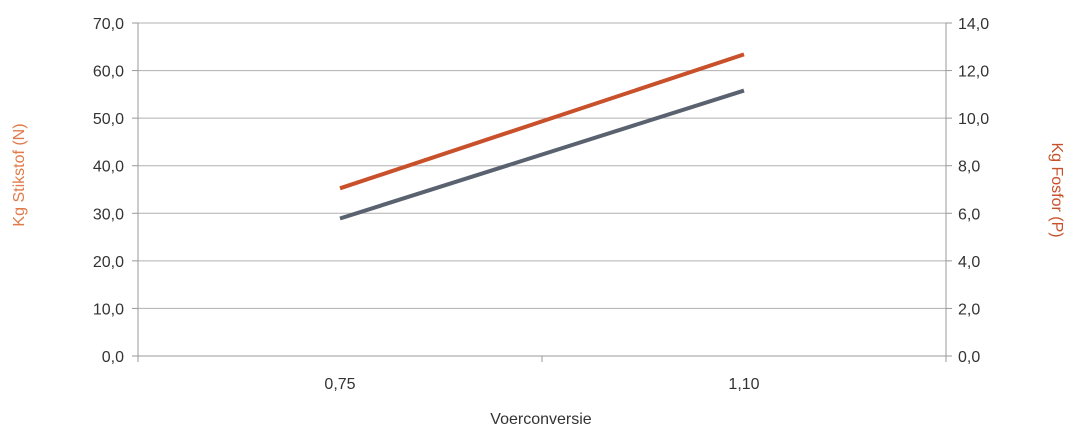 This screenshot has width=1070, height=429. I want to click on right-tick-label: 6,0, so click(969, 214).